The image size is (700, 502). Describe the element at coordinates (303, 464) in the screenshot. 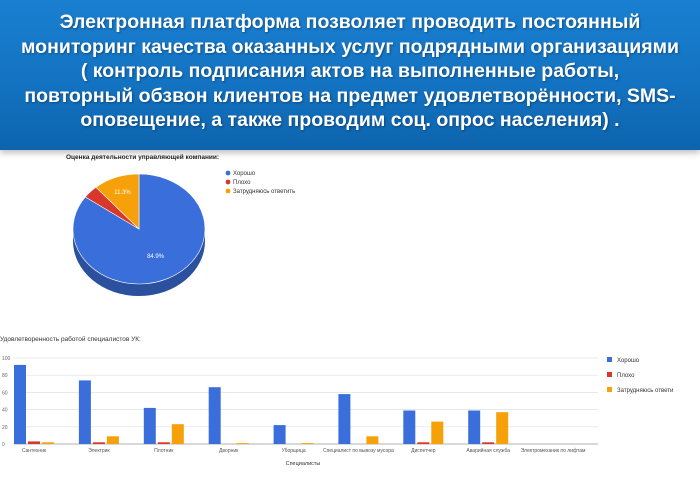

I see `bar-chart-xlabel: Специалисты` at that location.